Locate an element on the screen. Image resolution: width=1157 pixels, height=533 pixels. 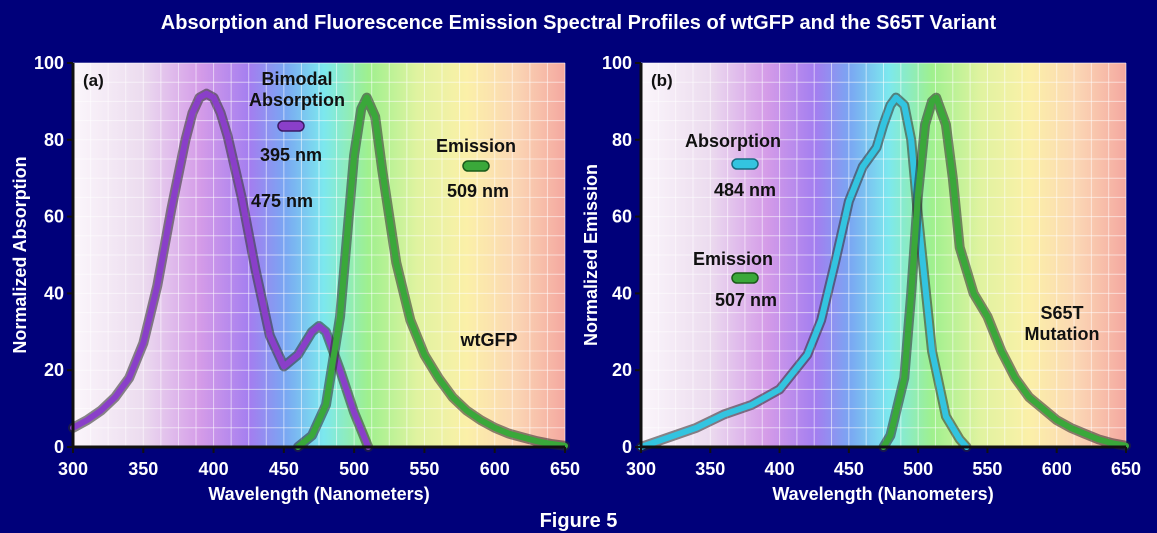
panel-b-x-tick-label: 550 is located at coordinates (987, 469).